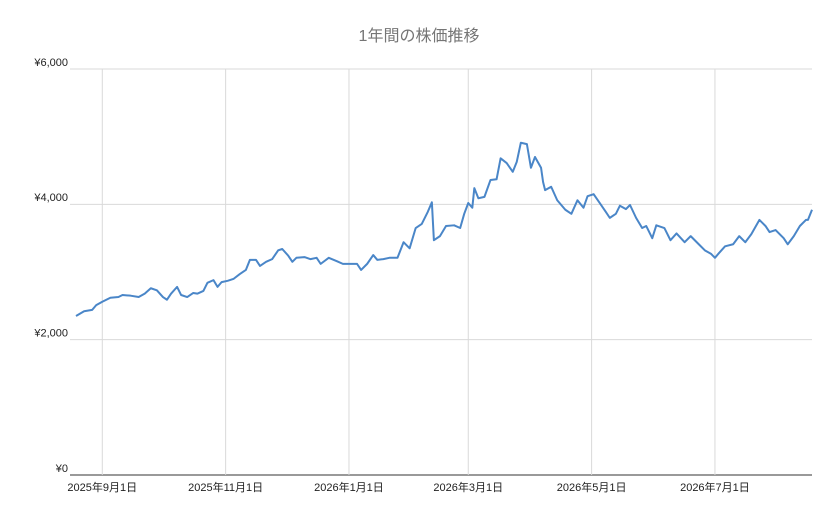  What do you see at coordinates (715, 487) in the screenshot?
I see `x-tick-label: 2026年7月1日` at bounding box center [715, 487].